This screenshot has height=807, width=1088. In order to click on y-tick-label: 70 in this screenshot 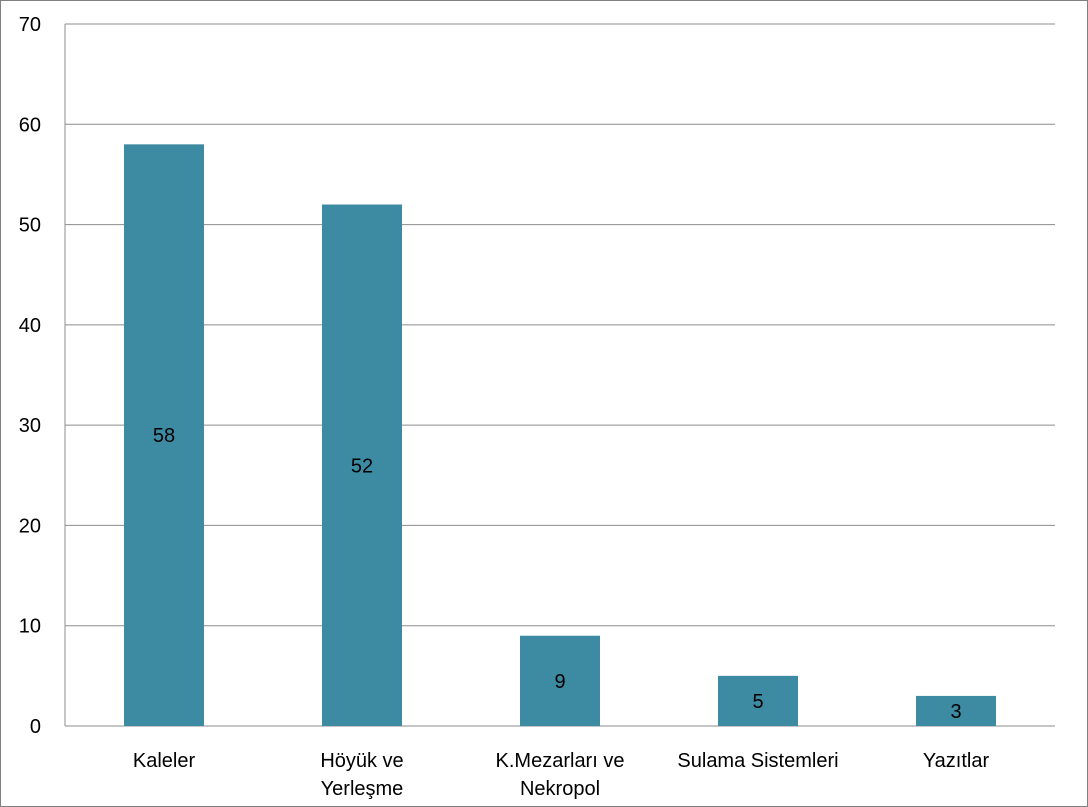, I will do `click(30, 25)`.